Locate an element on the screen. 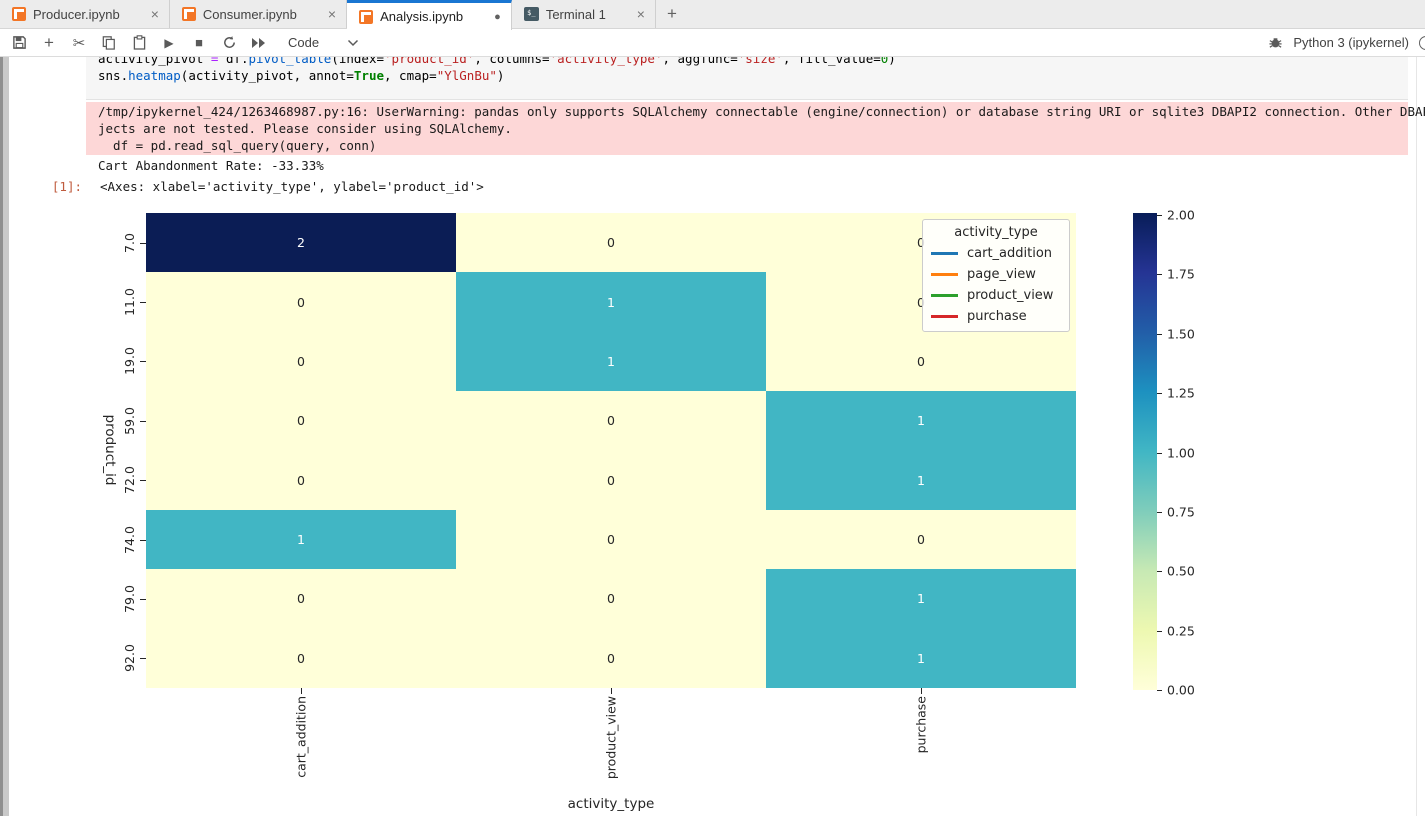  run-cell-button: ▶ is located at coordinates (169, 42).